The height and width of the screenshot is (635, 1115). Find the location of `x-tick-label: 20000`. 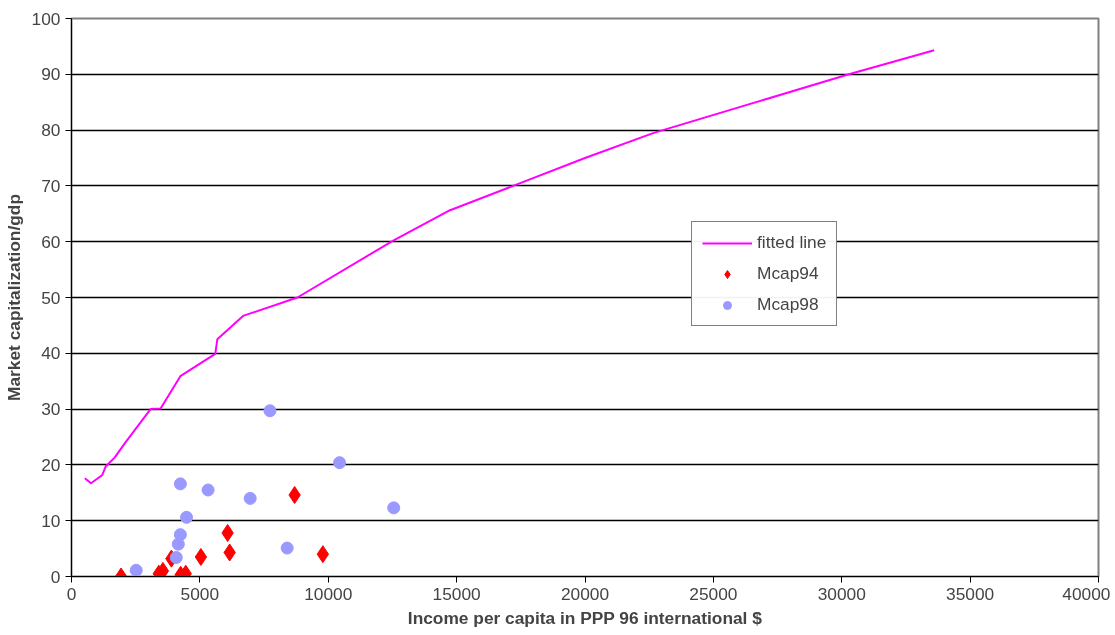

x-tick-label: 20000 is located at coordinates (585, 593).